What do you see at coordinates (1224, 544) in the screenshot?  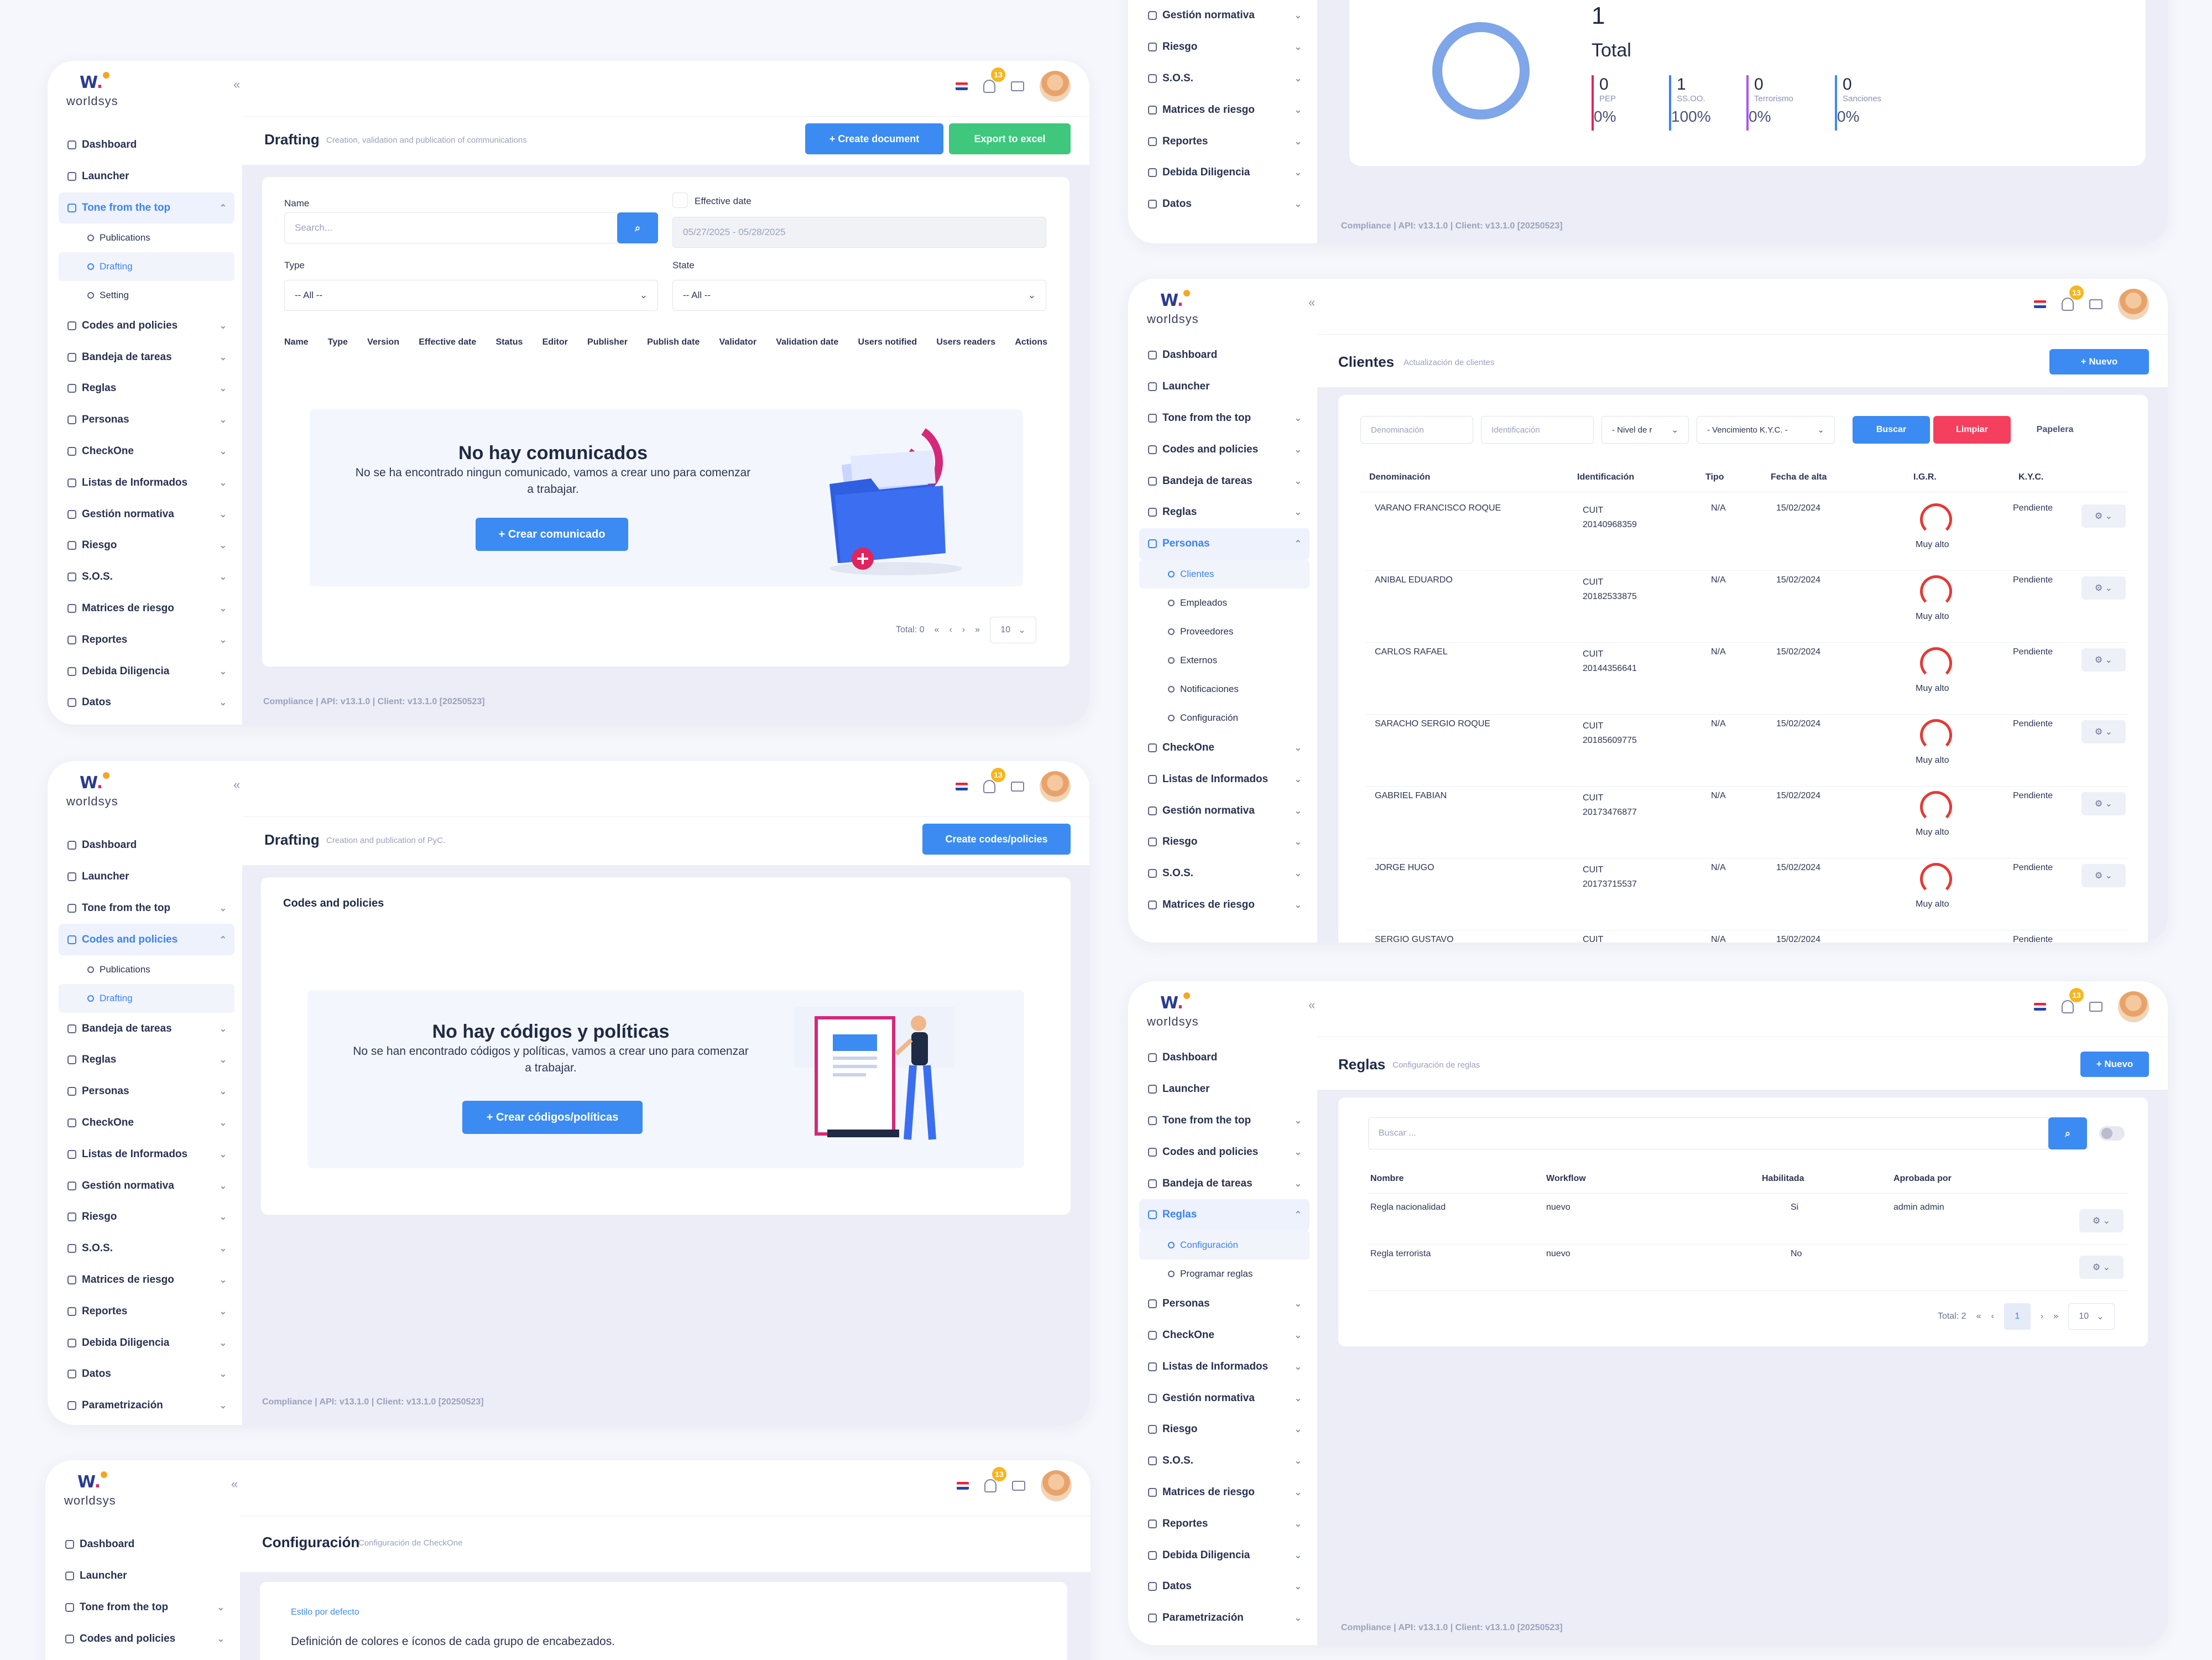 I see `sidebar-item-personas: Personas ⌃` at bounding box center [1224, 544].